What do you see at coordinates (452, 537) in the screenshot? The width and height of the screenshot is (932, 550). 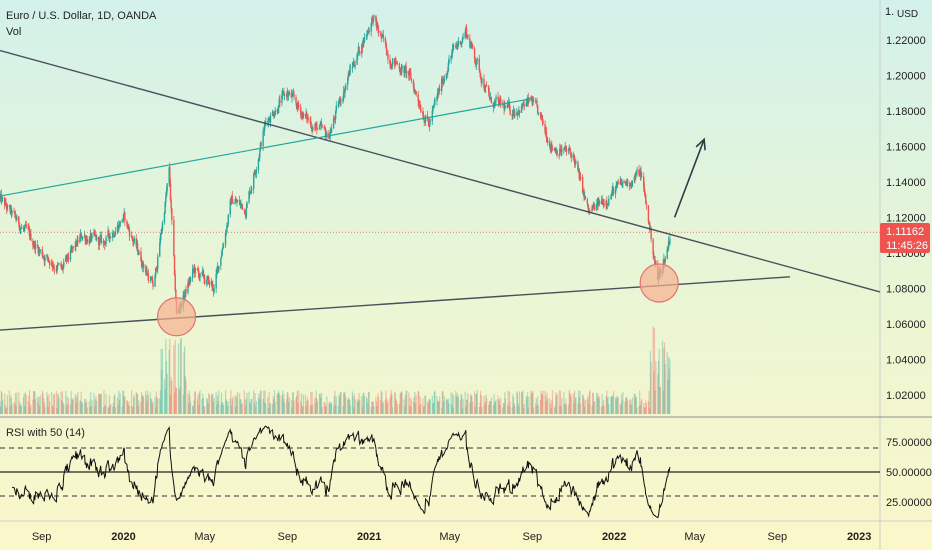 I see `time-axis: Sep 2020 May Sep 2021 May Sep 2022 May Sep 2023` at bounding box center [452, 537].